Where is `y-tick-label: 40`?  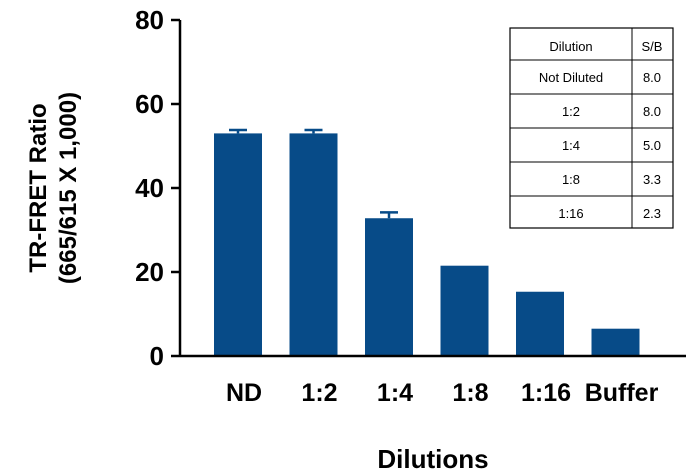 y-tick-label: 40 is located at coordinates (149, 188).